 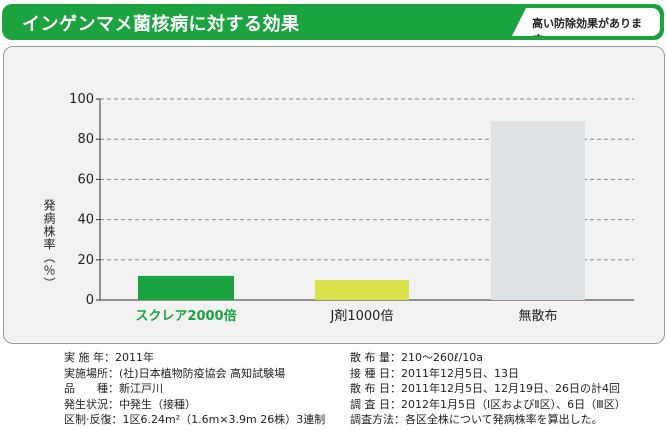 What do you see at coordinates (513, 404) in the screenshot?
I see `info-value: 2012年1月5日（Ⅰ区およびⅡ区）、6日（Ⅲ区）` at bounding box center [513, 404].